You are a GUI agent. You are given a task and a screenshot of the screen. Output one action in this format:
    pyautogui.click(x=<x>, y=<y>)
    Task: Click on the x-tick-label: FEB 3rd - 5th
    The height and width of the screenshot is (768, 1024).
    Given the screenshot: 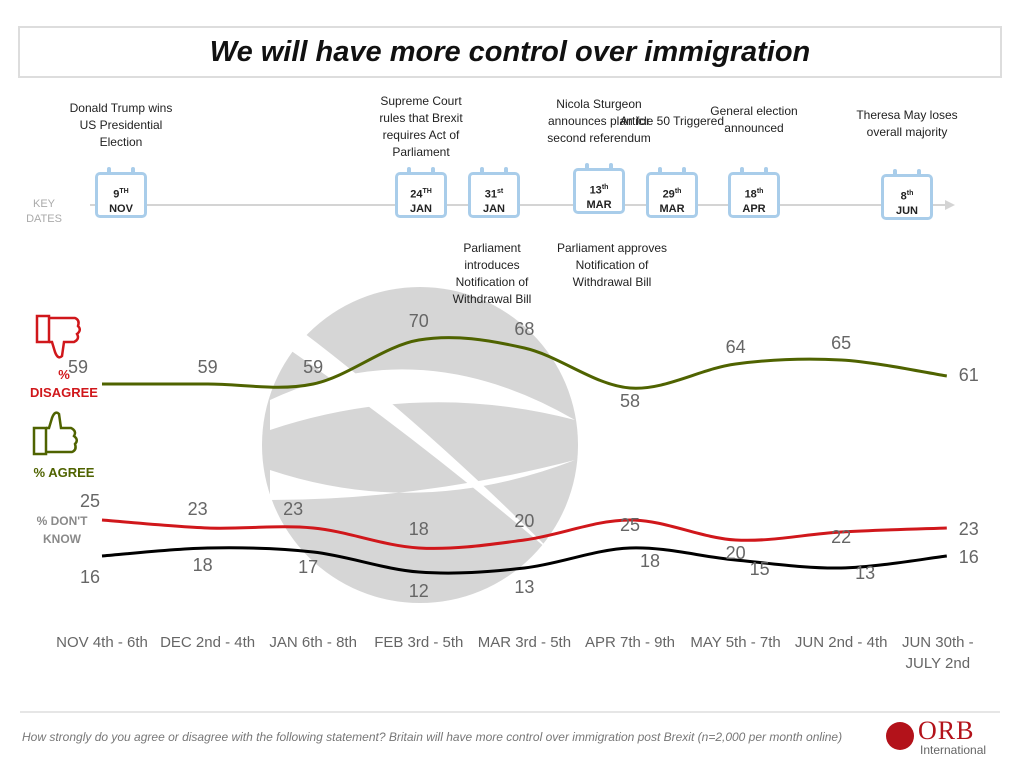 What is the action you would take?
    pyautogui.click(x=419, y=642)
    